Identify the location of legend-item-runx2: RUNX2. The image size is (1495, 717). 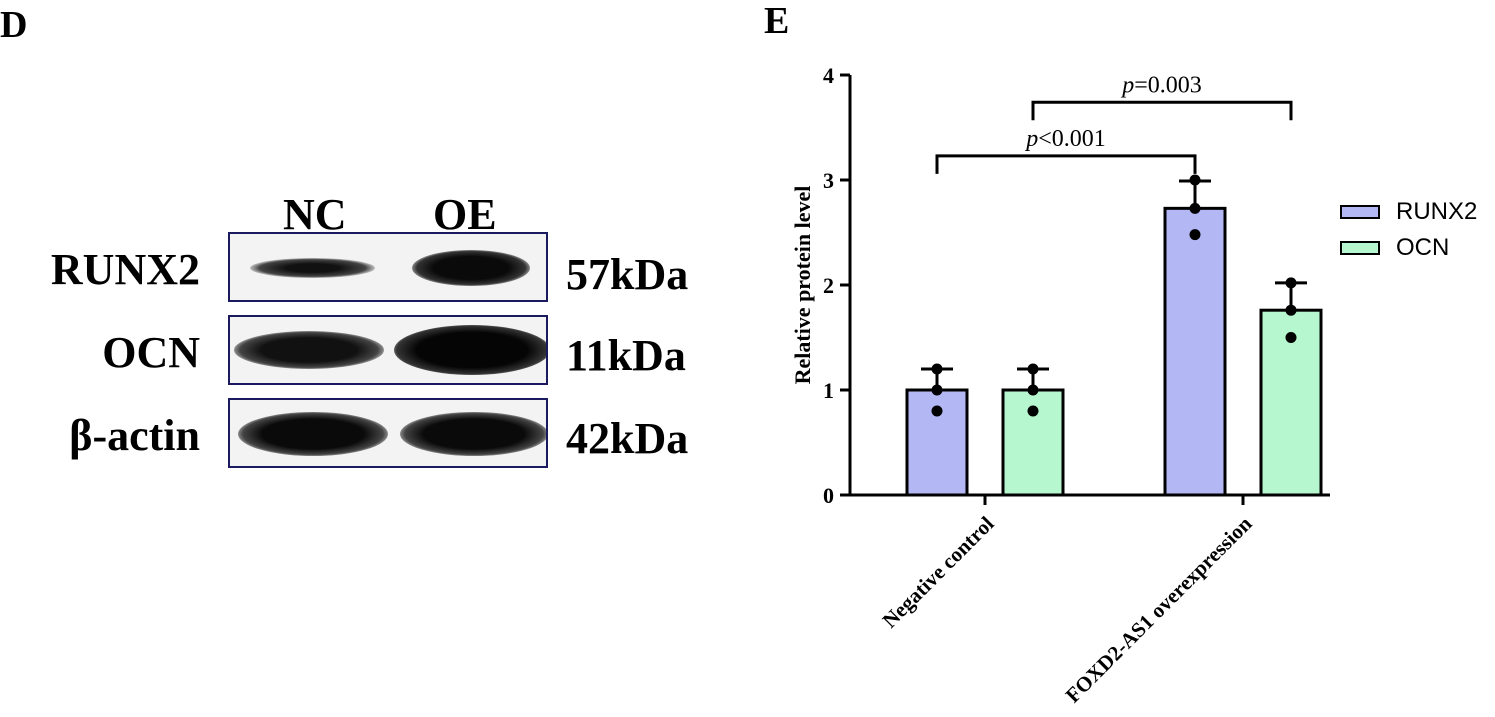
(1408, 212).